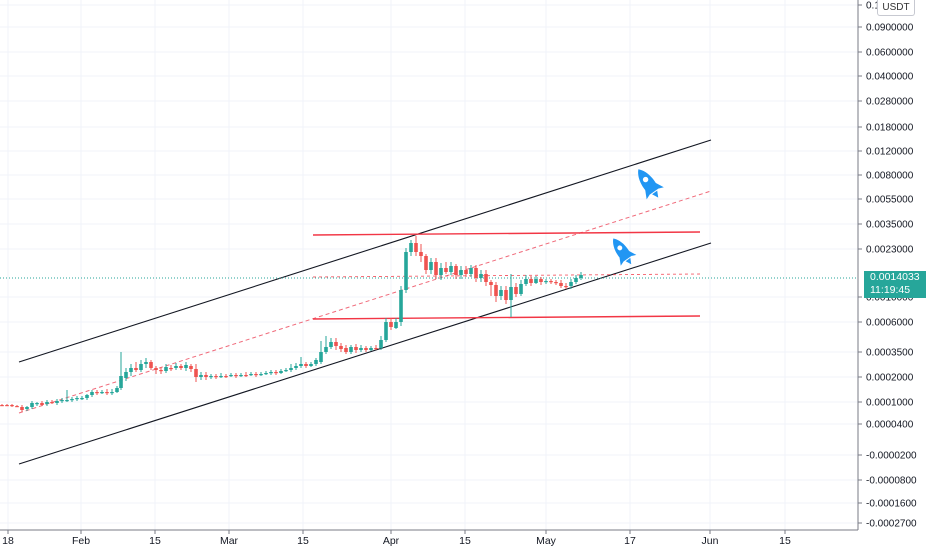 This screenshot has height=550, width=932. What do you see at coordinates (891, 481) in the screenshot?
I see `price-tick-label: -0.0000800` at bounding box center [891, 481].